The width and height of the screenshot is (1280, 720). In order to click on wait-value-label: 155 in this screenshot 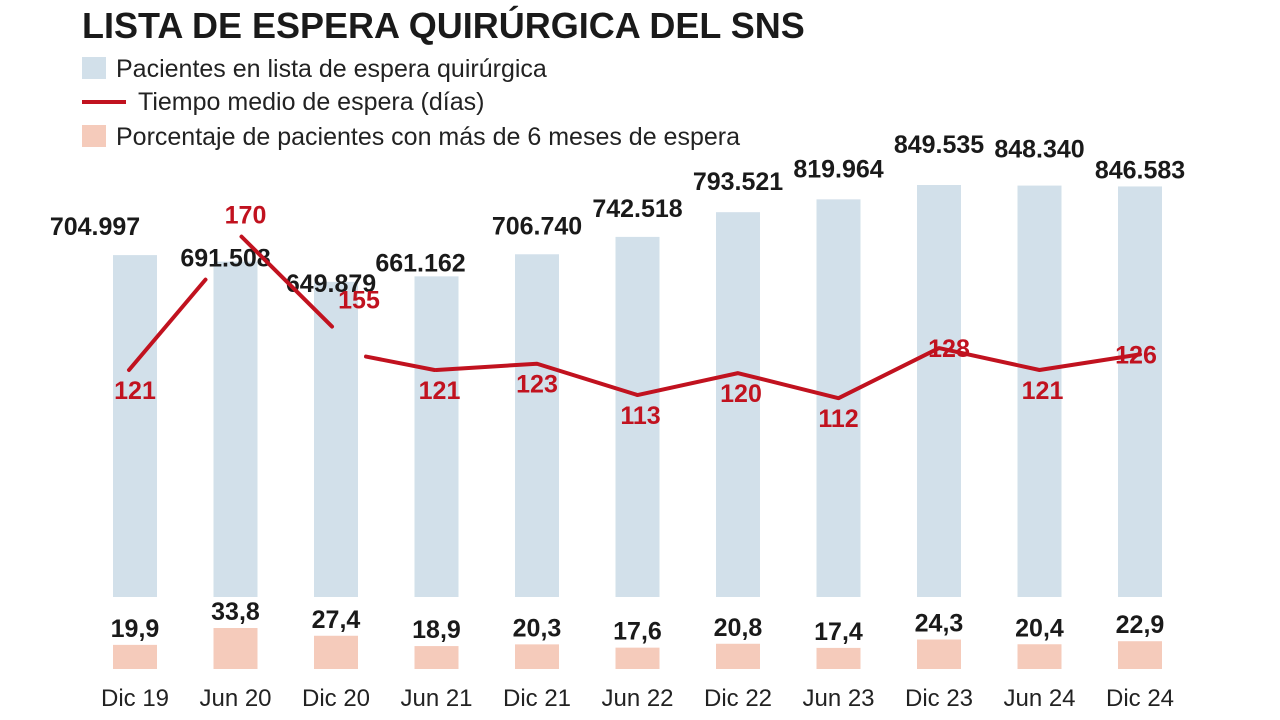, I will do `click(359, 301)`.